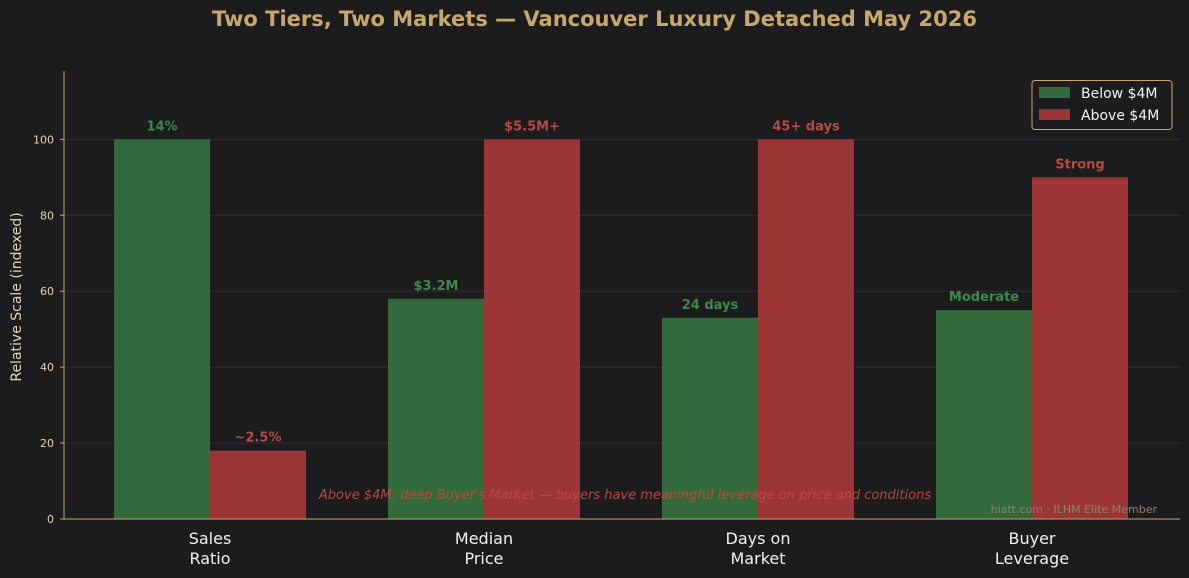 This screenshot has height=578, width=1189. I want to click on x-tick-label-0: Sales Ratio, so click(210, 548).